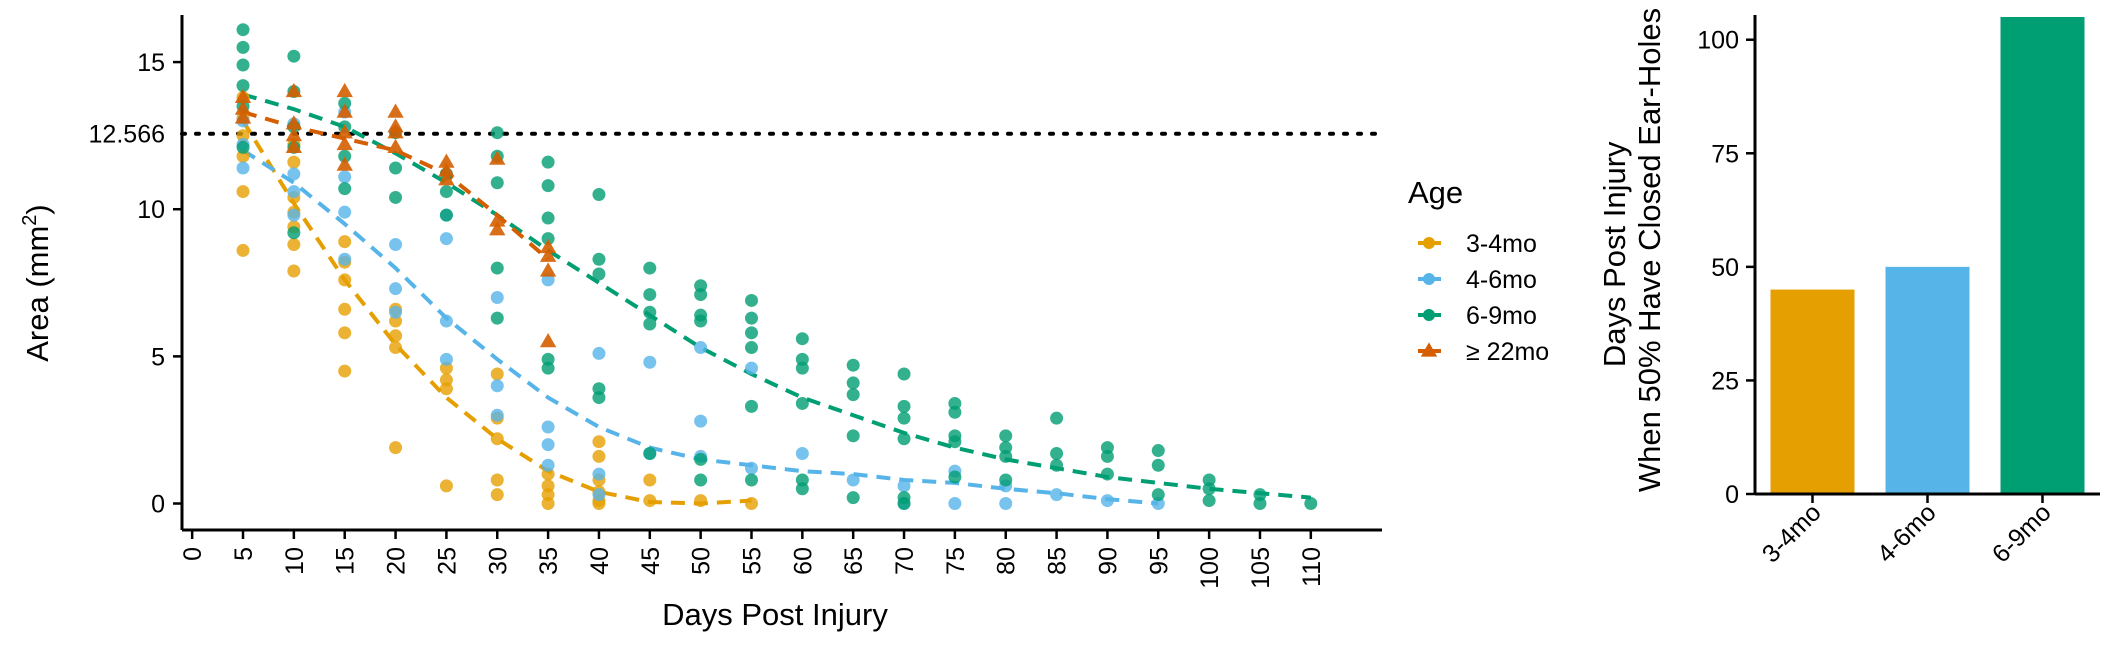 The image size is (2125, 649). Describe the element at coordinates (346, 561) in the screenshot. I see `x-tick-label: 15` at that location.